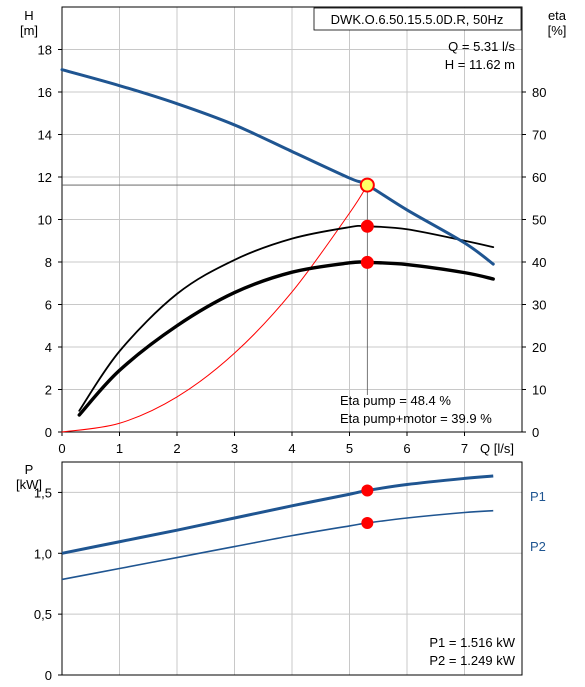 Image resolution: width=585 pixels, height=687 pixels. What do you see at coordinates (29, 30) in the screenshot?
I see `left-axis-label-line2: [m]` at bounding box center [29, 30].